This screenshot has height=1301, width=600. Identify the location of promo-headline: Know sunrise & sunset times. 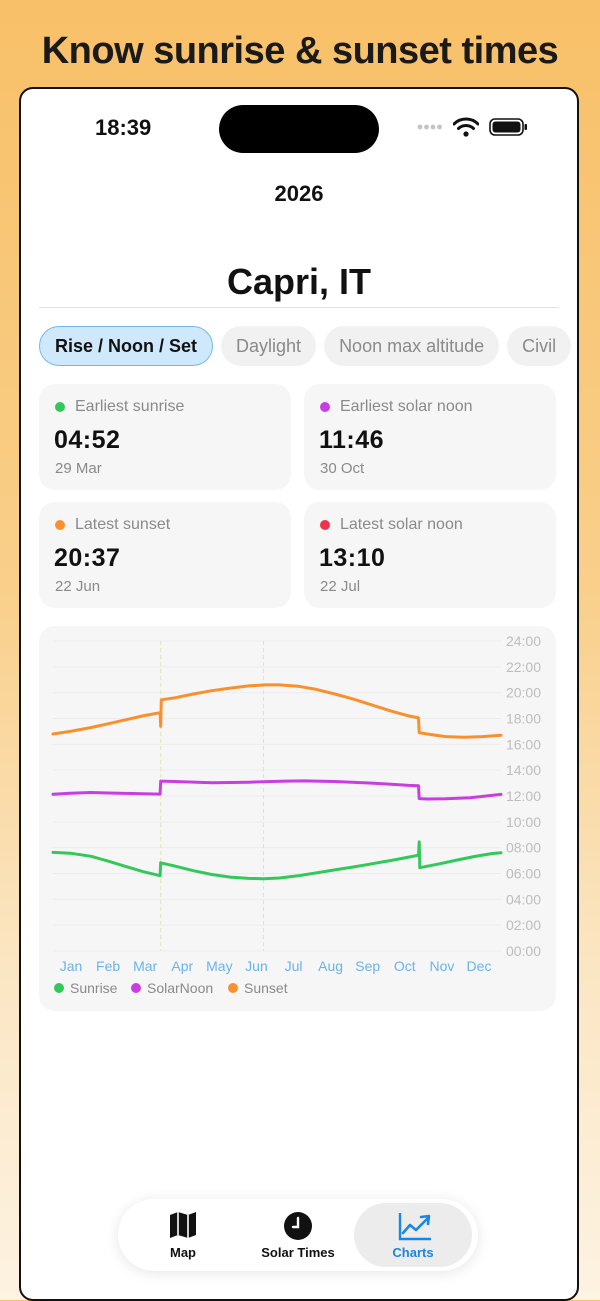
(300, 51).